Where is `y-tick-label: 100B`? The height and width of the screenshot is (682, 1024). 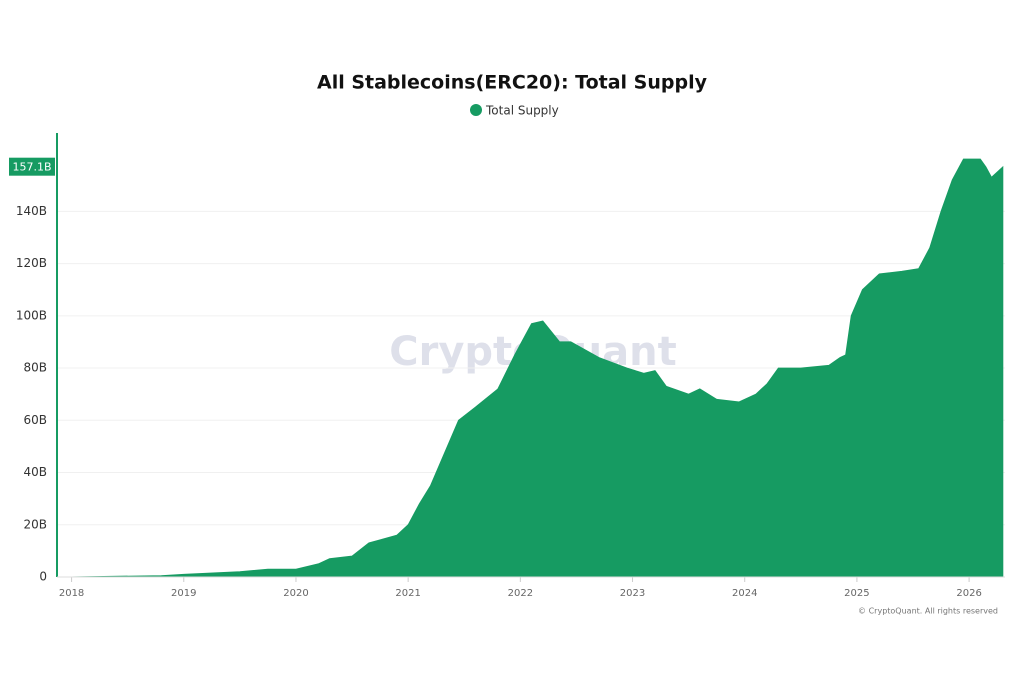
y-tick-label: 100B is located at coordinates (31, 315).